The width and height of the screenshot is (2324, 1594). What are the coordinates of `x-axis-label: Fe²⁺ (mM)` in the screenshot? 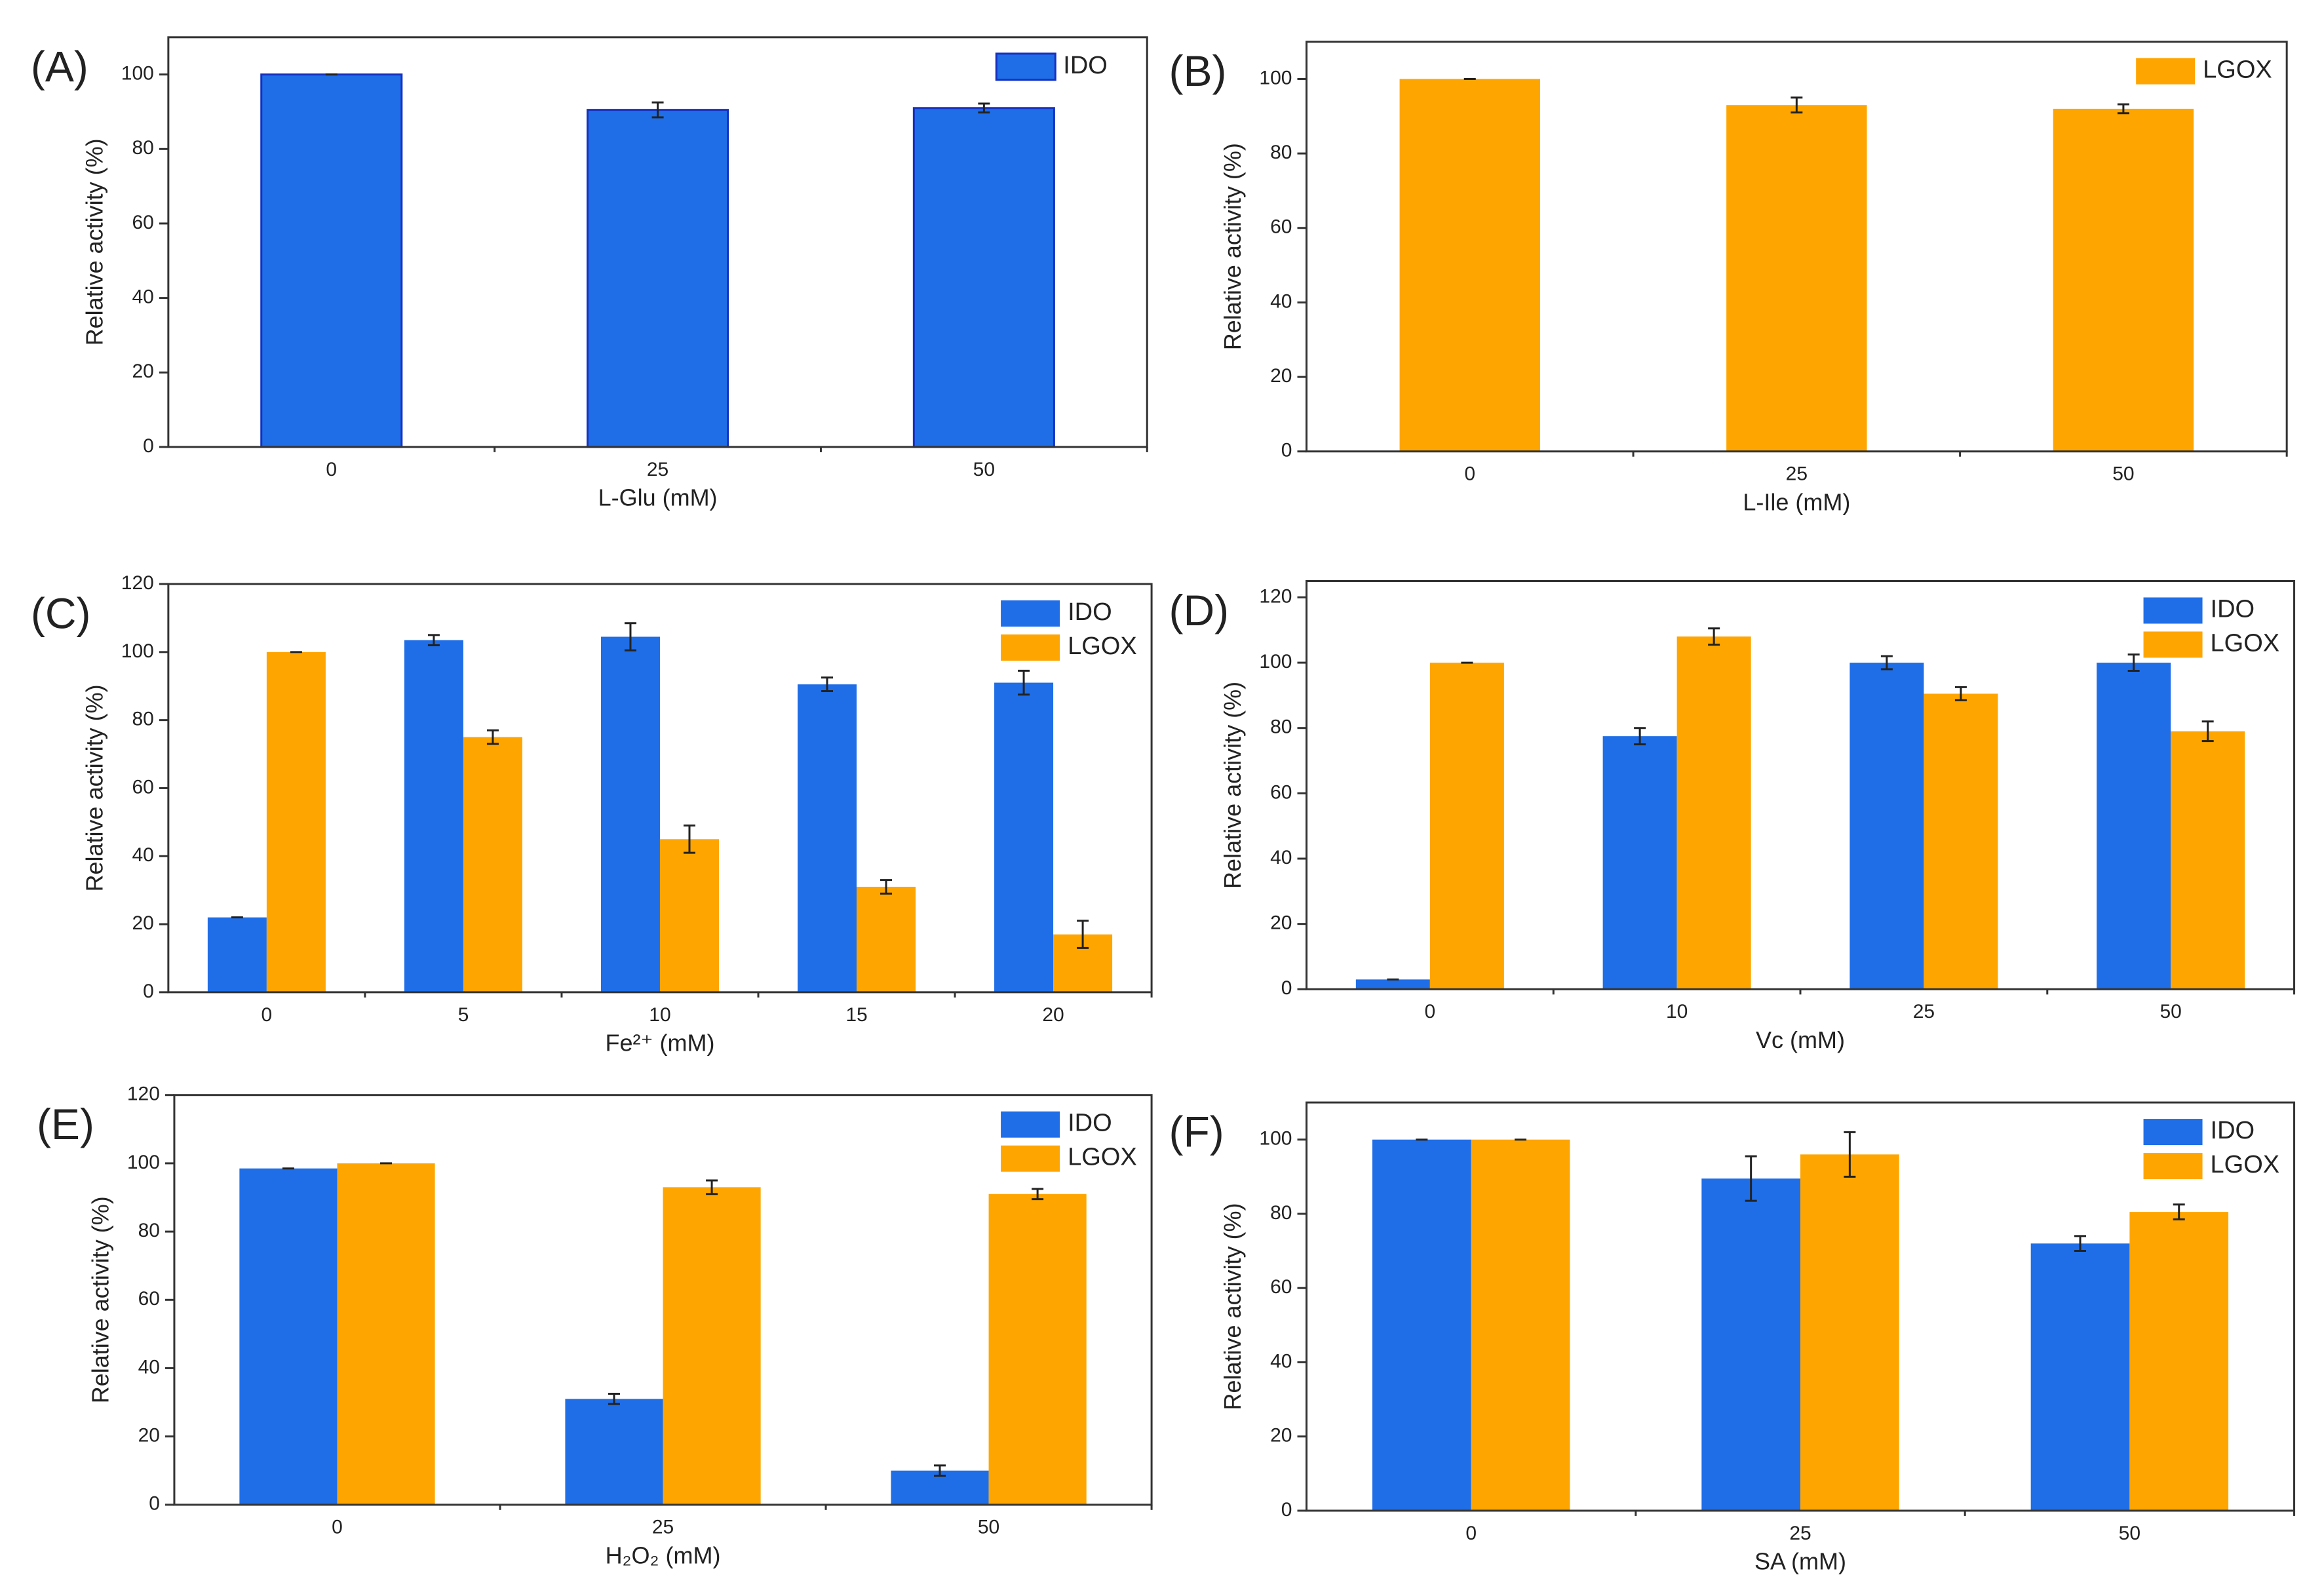 It's located at (659, 1042).